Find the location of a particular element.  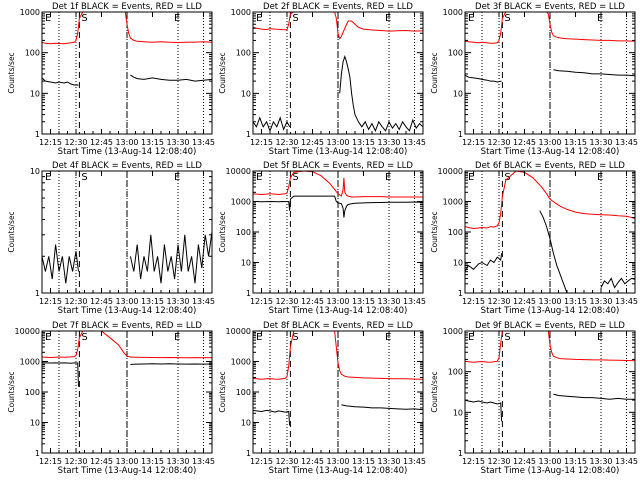

panel-title: Det 9f BLACK = Events, RED = LLD is located at coordinates (550, 326).